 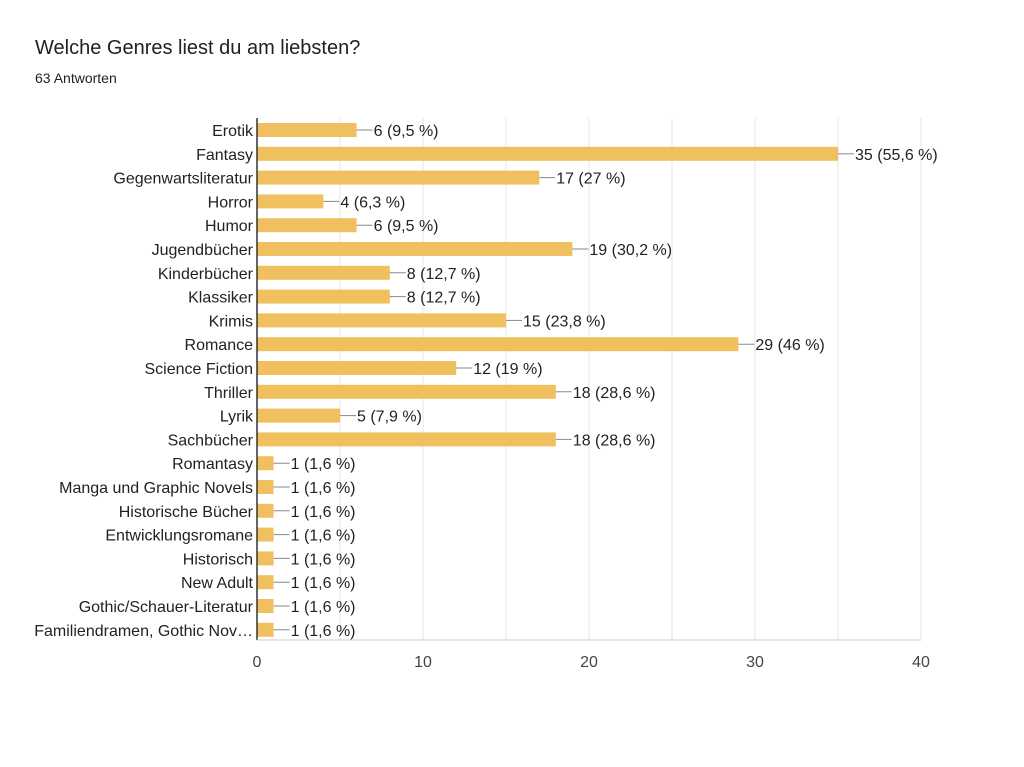 What do you see at coordinates (589, 662) in the screenshot?
I see `x-tick-label: 20` at bounding box center [589, 662].